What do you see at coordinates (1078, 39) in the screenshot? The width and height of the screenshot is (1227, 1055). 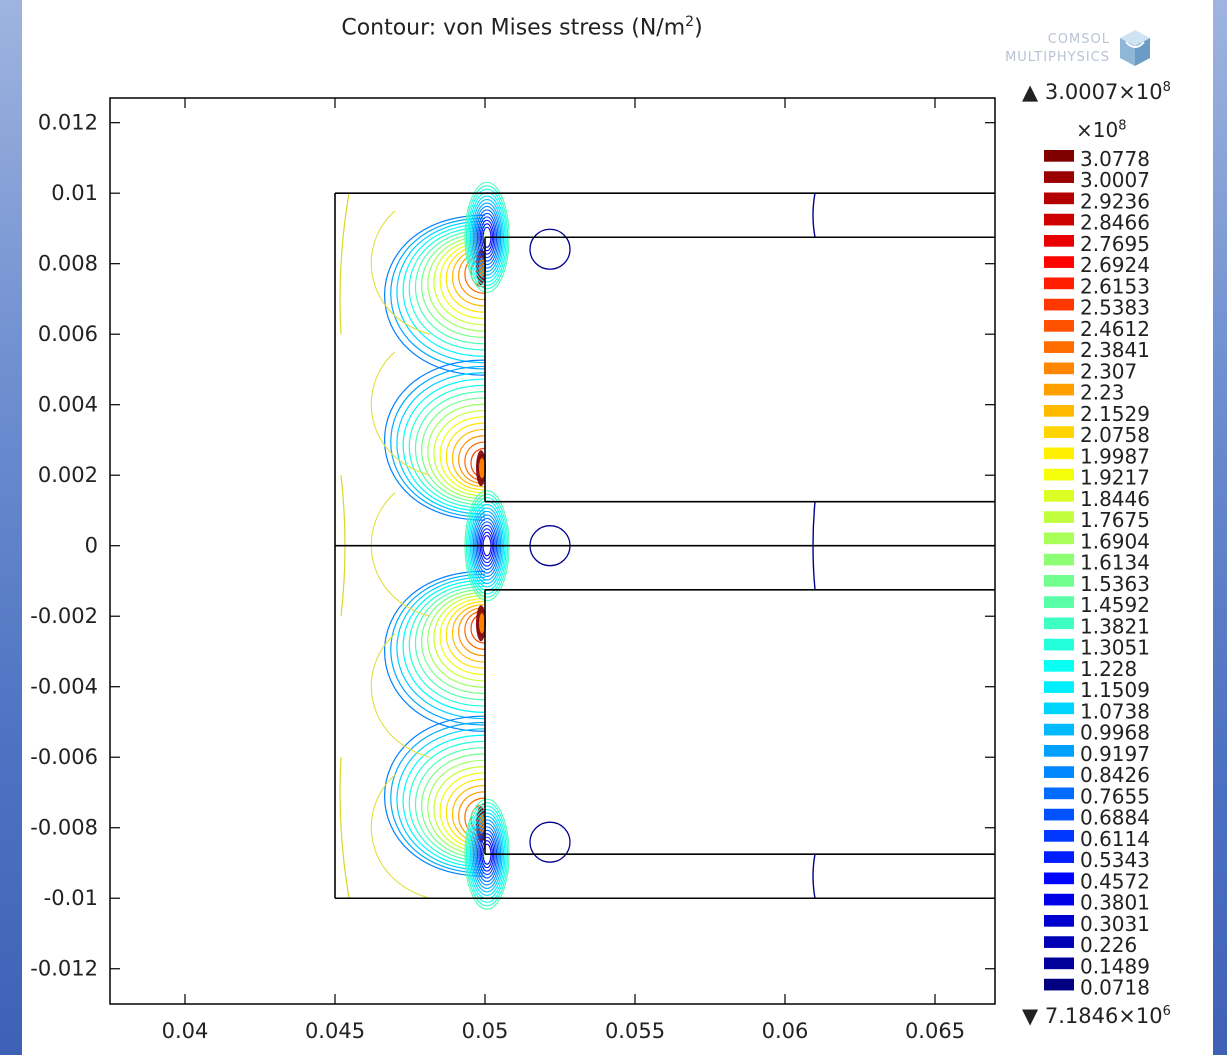 I see `logo-text-line1: COMSOL` at bounding box center [1078, 39].